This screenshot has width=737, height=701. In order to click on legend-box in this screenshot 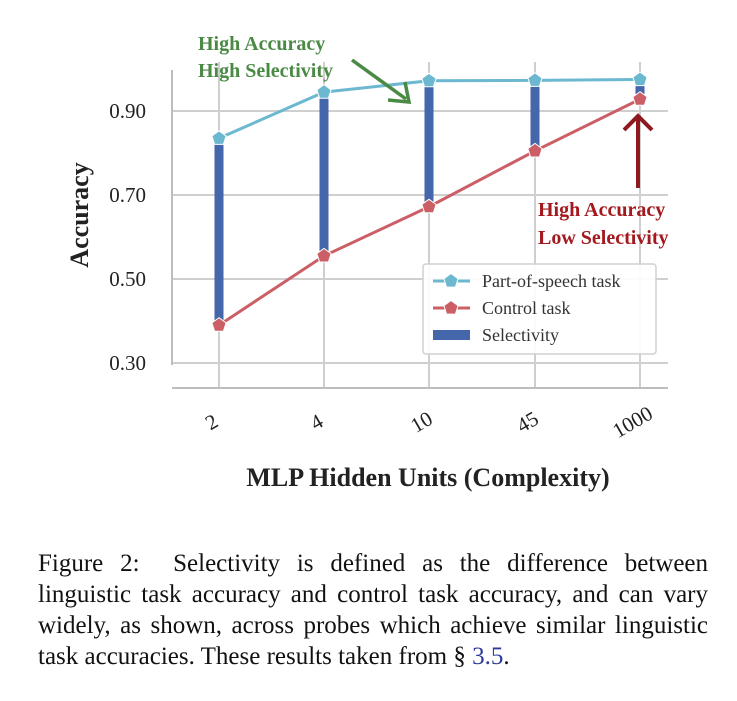, I will do `click(539, 309)`.